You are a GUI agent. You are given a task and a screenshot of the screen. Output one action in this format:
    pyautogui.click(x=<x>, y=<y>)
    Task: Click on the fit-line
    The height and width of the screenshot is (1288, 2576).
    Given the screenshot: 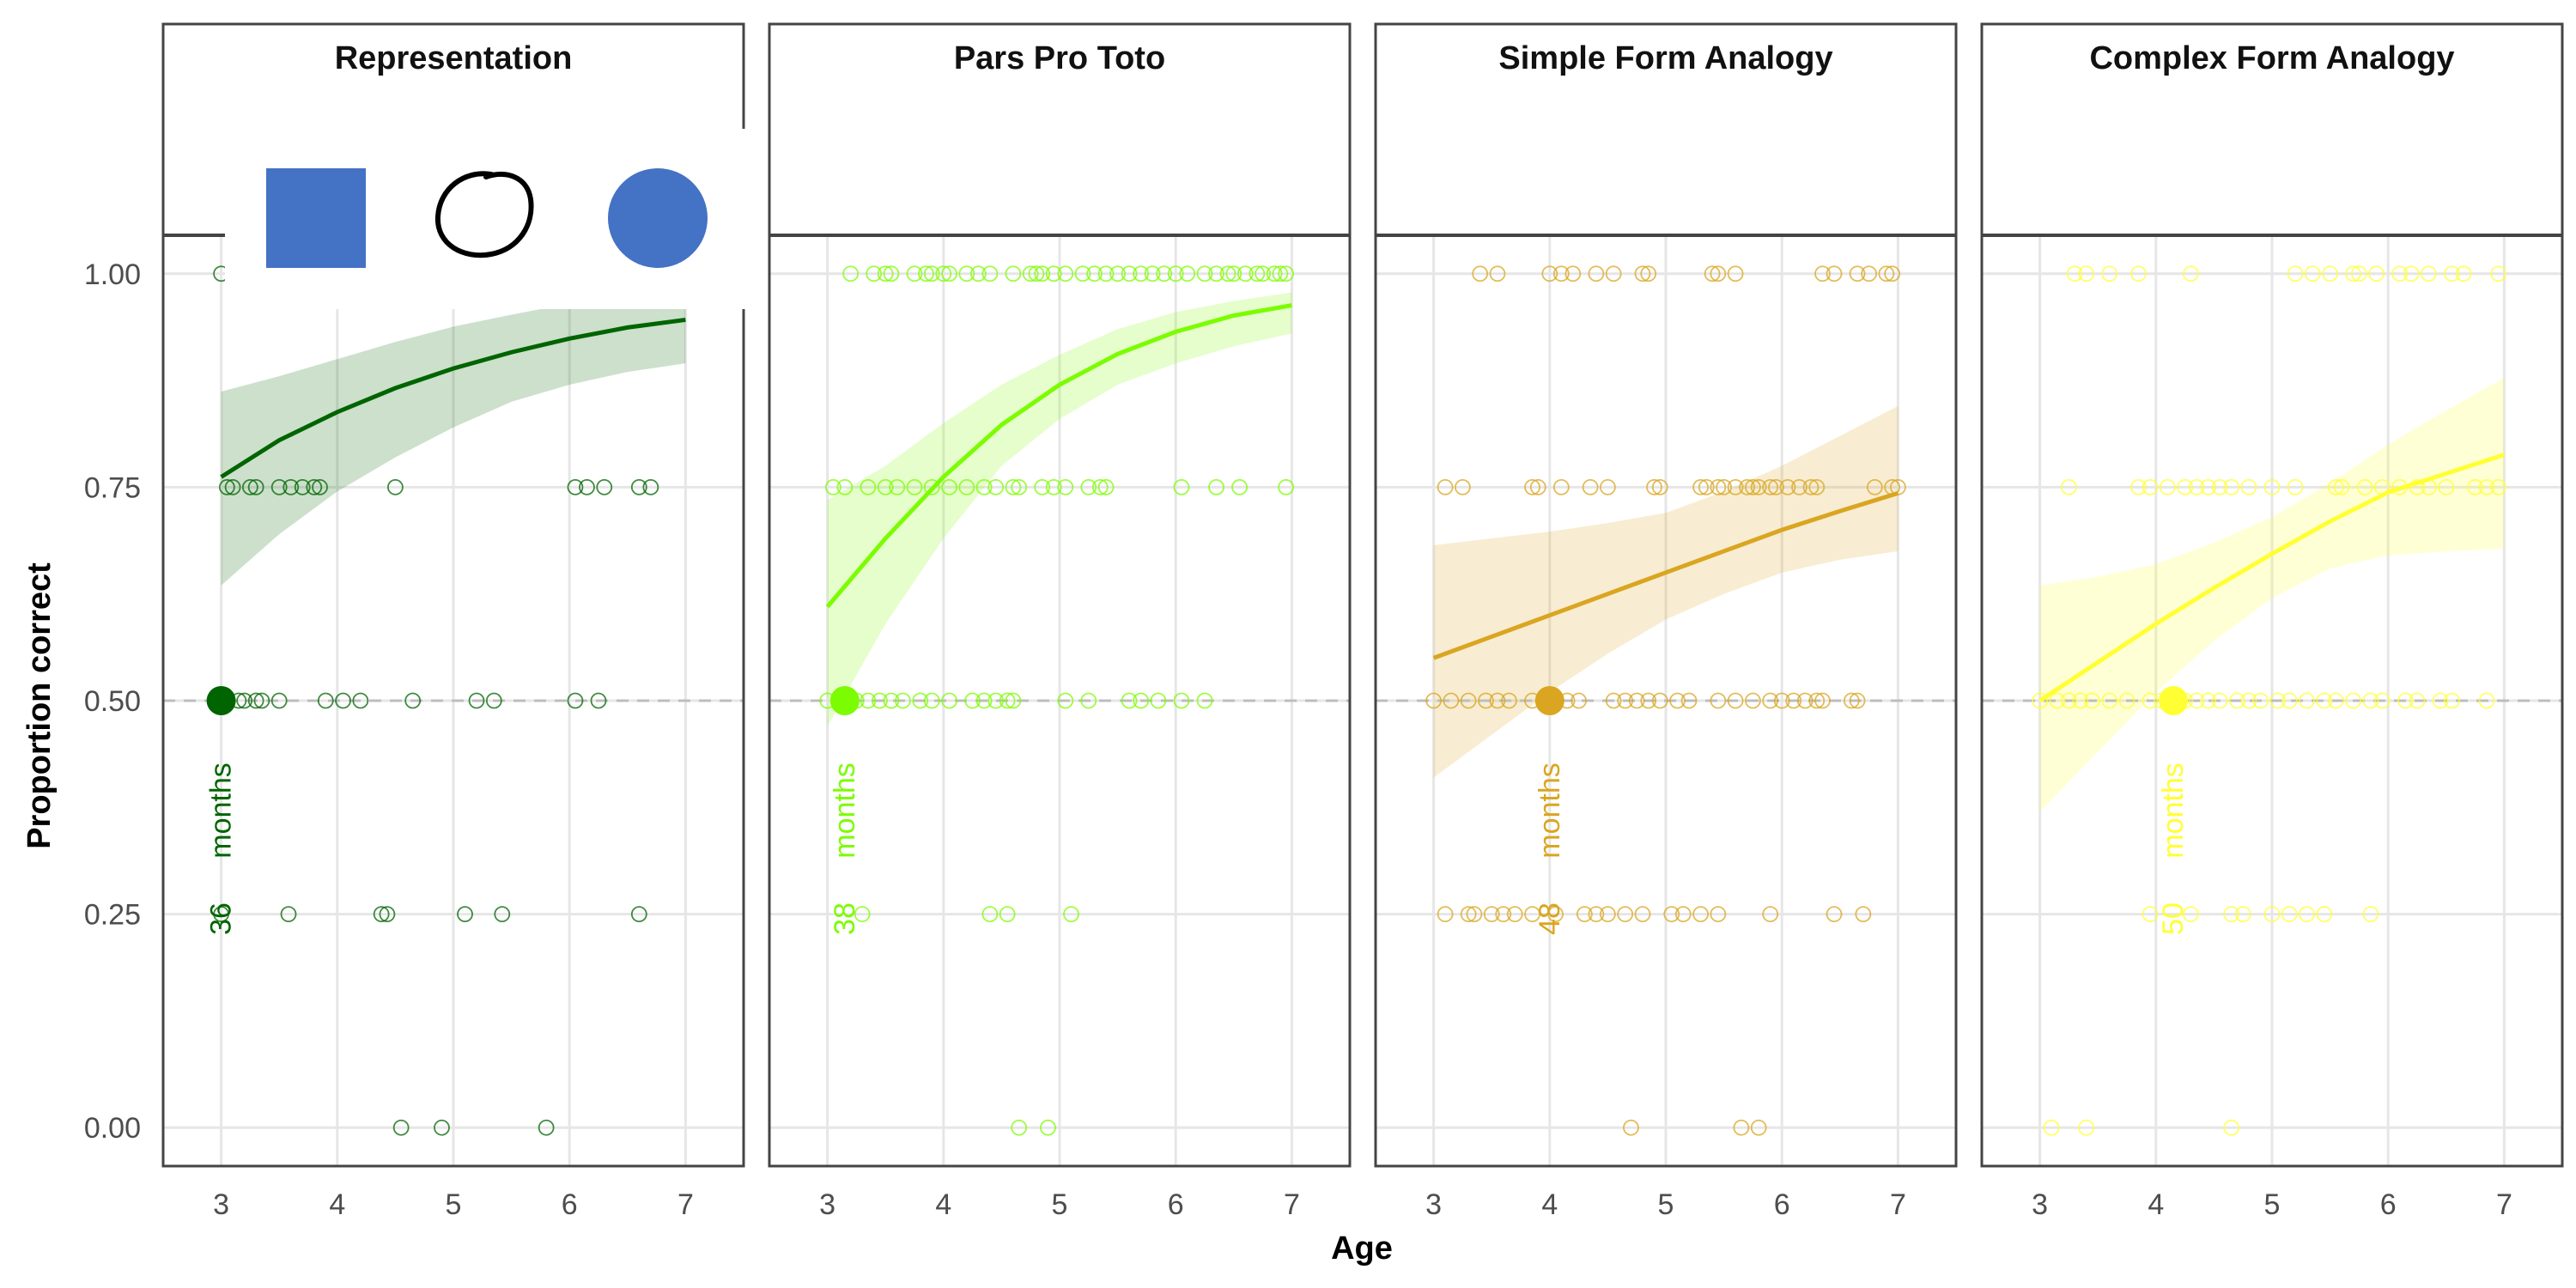 What is the action you would take?
    pyautogui.click(x=1665, y=575)
    